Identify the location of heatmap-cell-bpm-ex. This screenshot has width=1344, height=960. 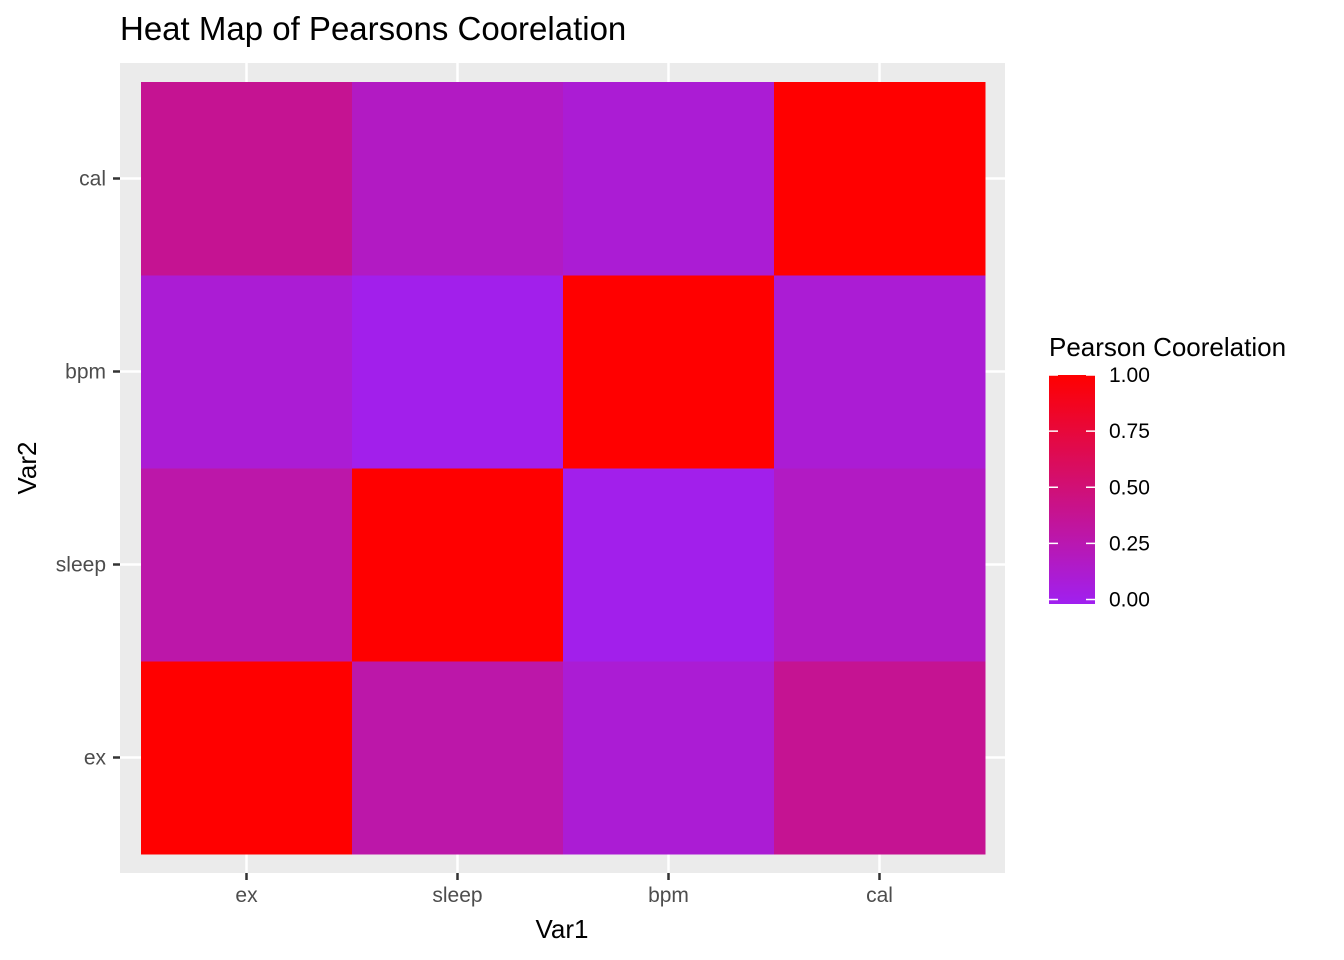
(669, 758).